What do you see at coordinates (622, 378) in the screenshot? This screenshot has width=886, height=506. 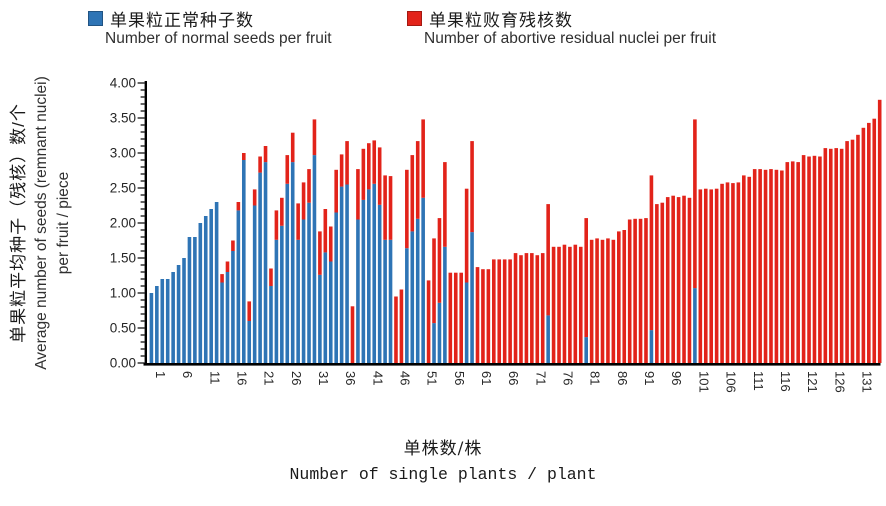 I see `x-tick-label: 86` at bounding box center [622, 378].